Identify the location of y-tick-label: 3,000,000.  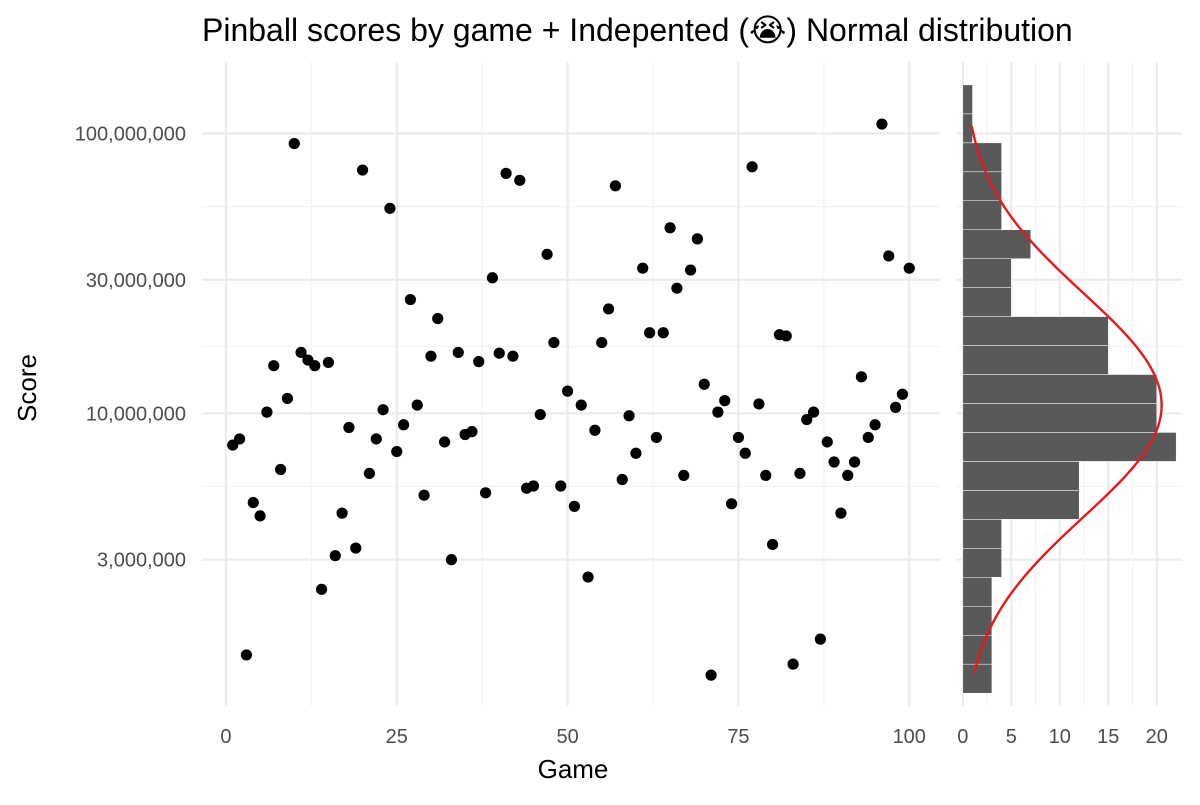
(141, 561).